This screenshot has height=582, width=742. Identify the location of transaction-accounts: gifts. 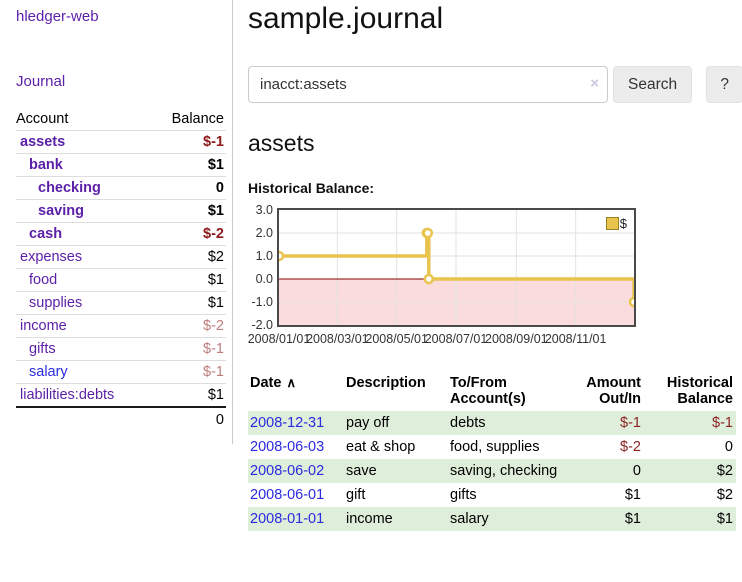
(463, 495).